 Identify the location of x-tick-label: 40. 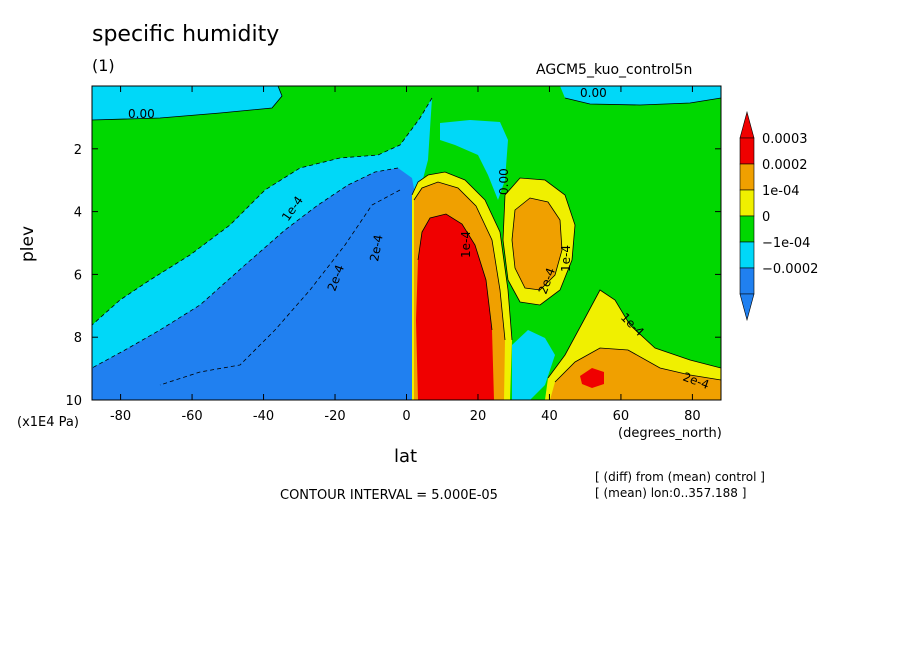
(549, 416).